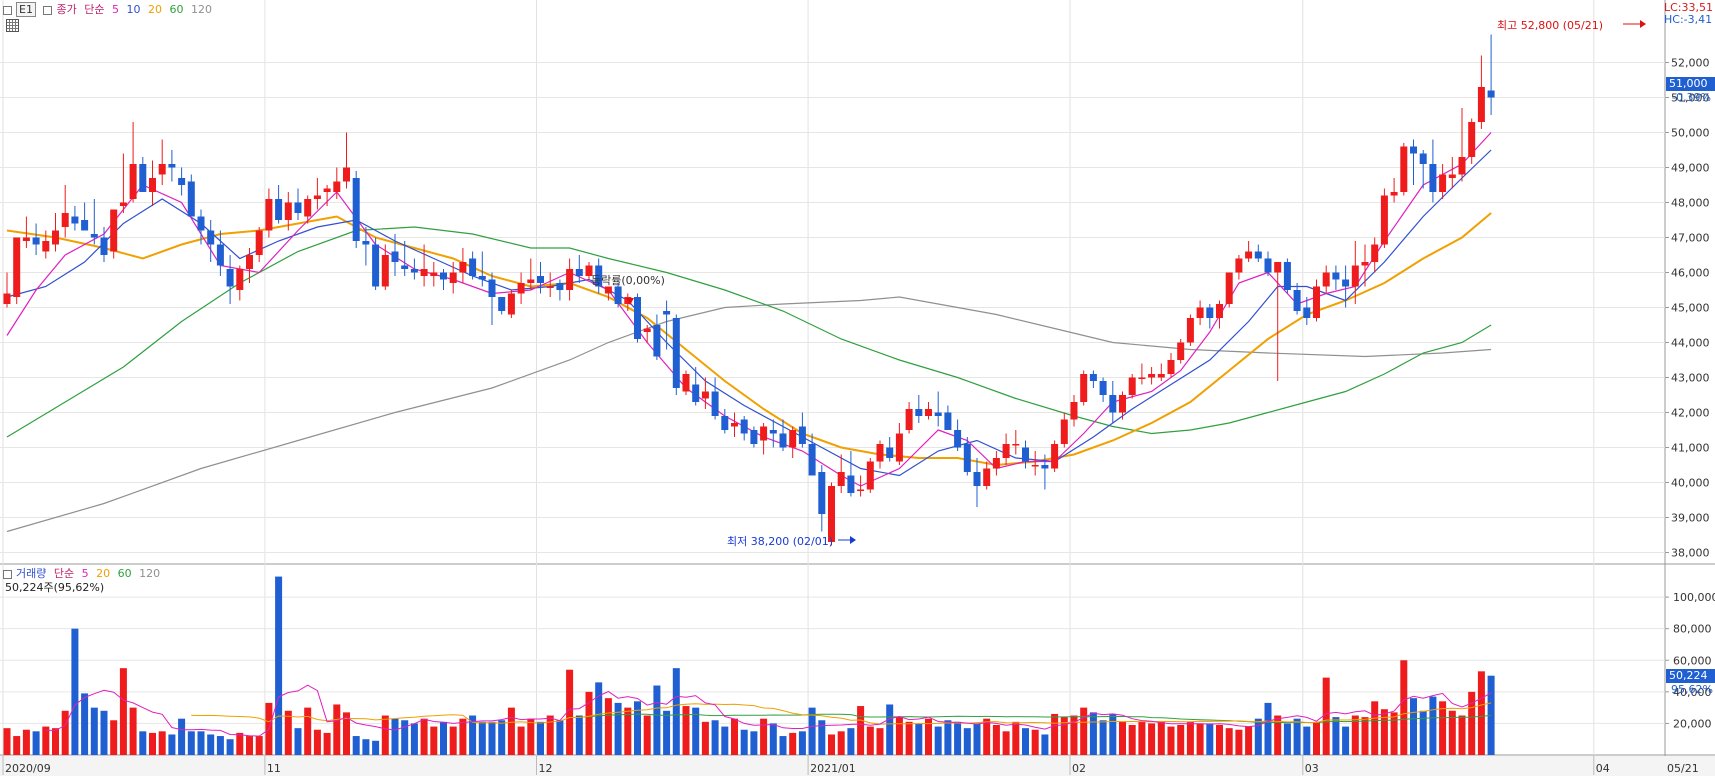 This screenshot has height=776, width=1715. Describe the element at coordinates (1690, 378) in the screenshot. I see `price-tick-label: 43,000` at that location.